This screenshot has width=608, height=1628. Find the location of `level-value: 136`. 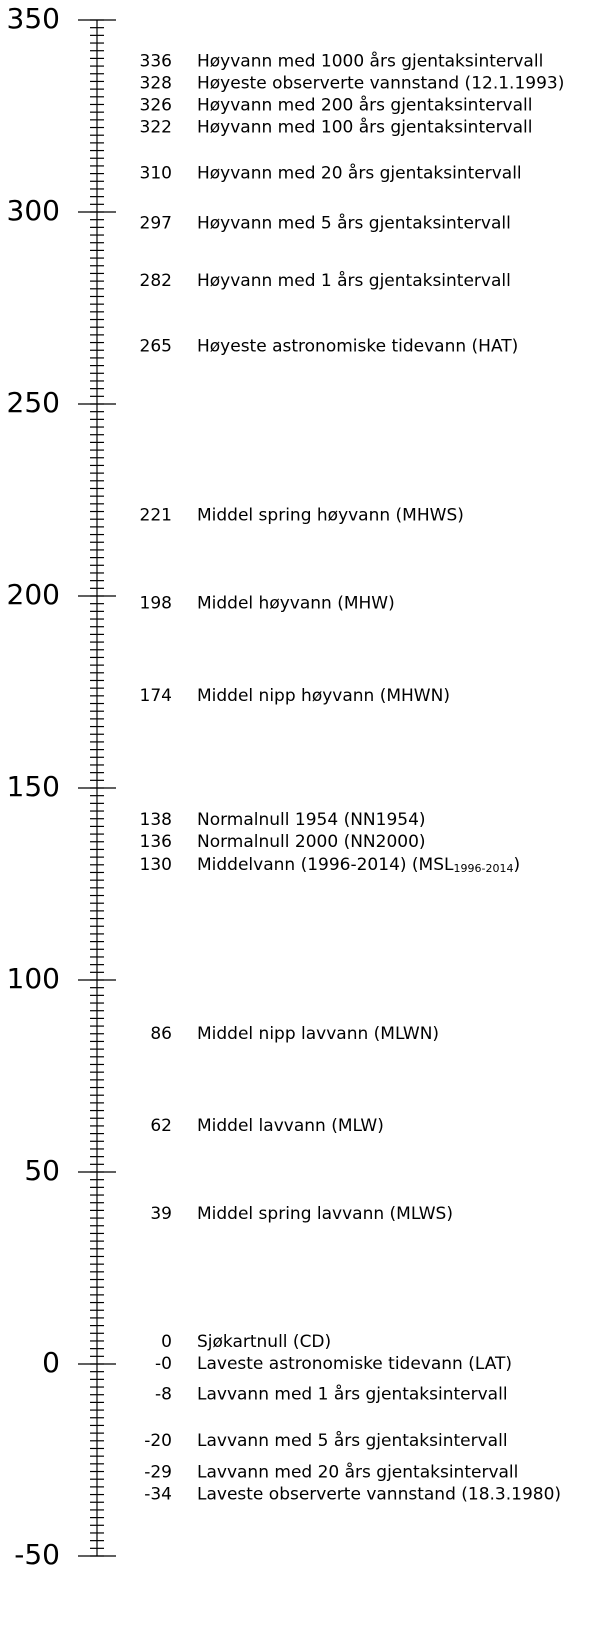

level-value: 136 is located at coordinates (156, 842).